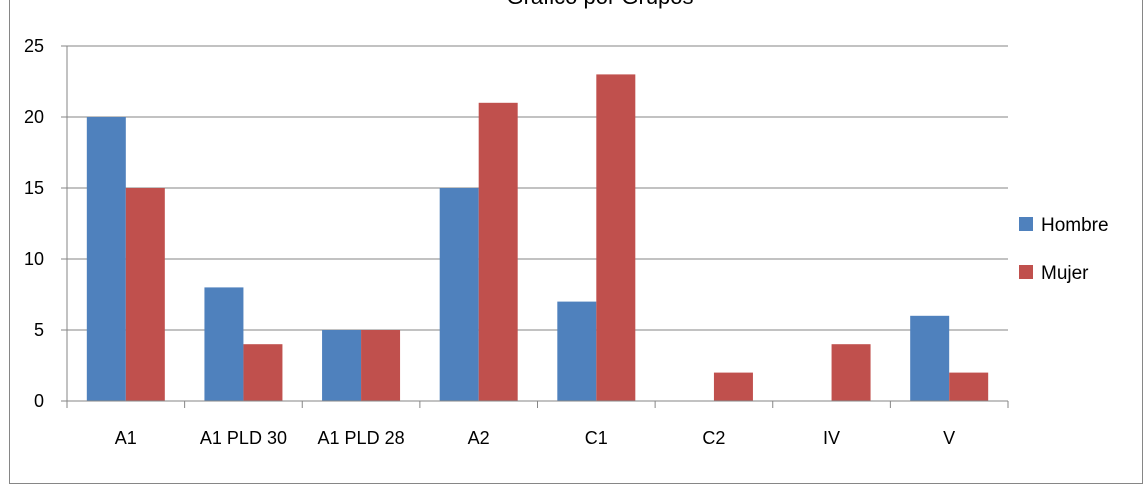 This screenshot has height=485, width=1144. I want to click on x-tick-label-1: A1 PLD 30, so click(243, 438).